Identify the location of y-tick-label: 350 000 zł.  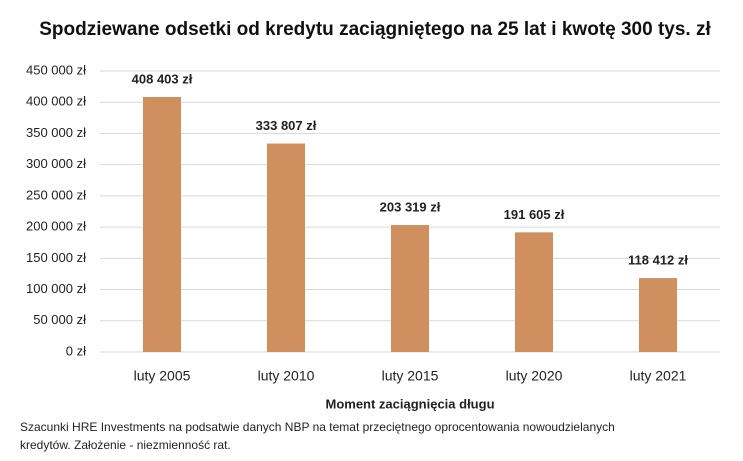
(56, 132).